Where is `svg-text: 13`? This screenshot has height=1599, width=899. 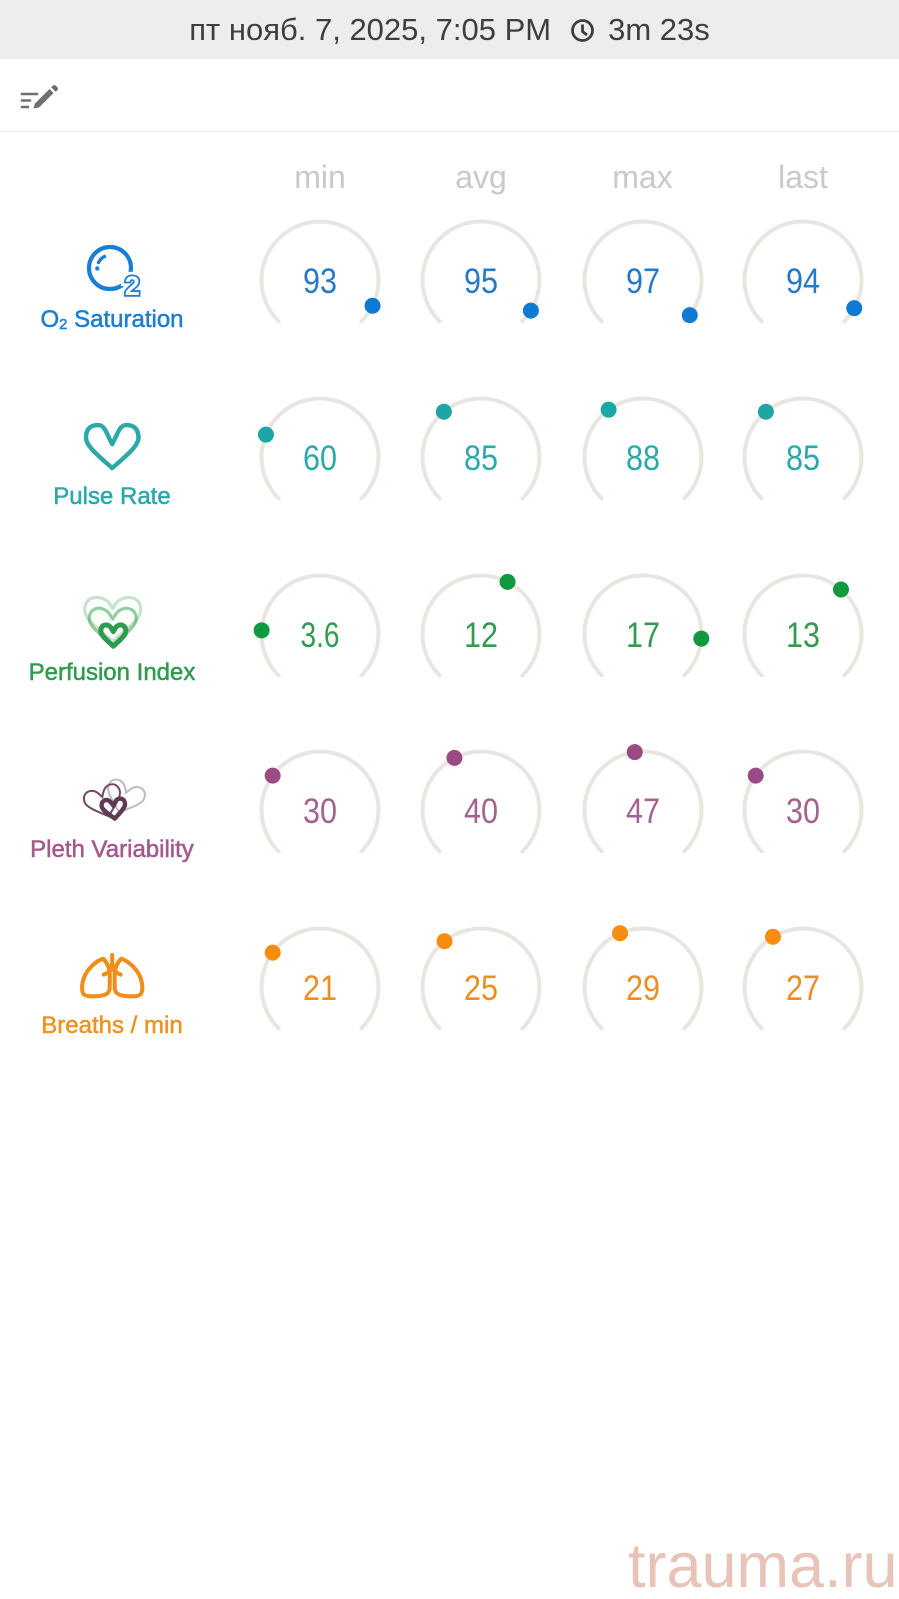 svg-text: 13 is located at coordinates (803, 635).